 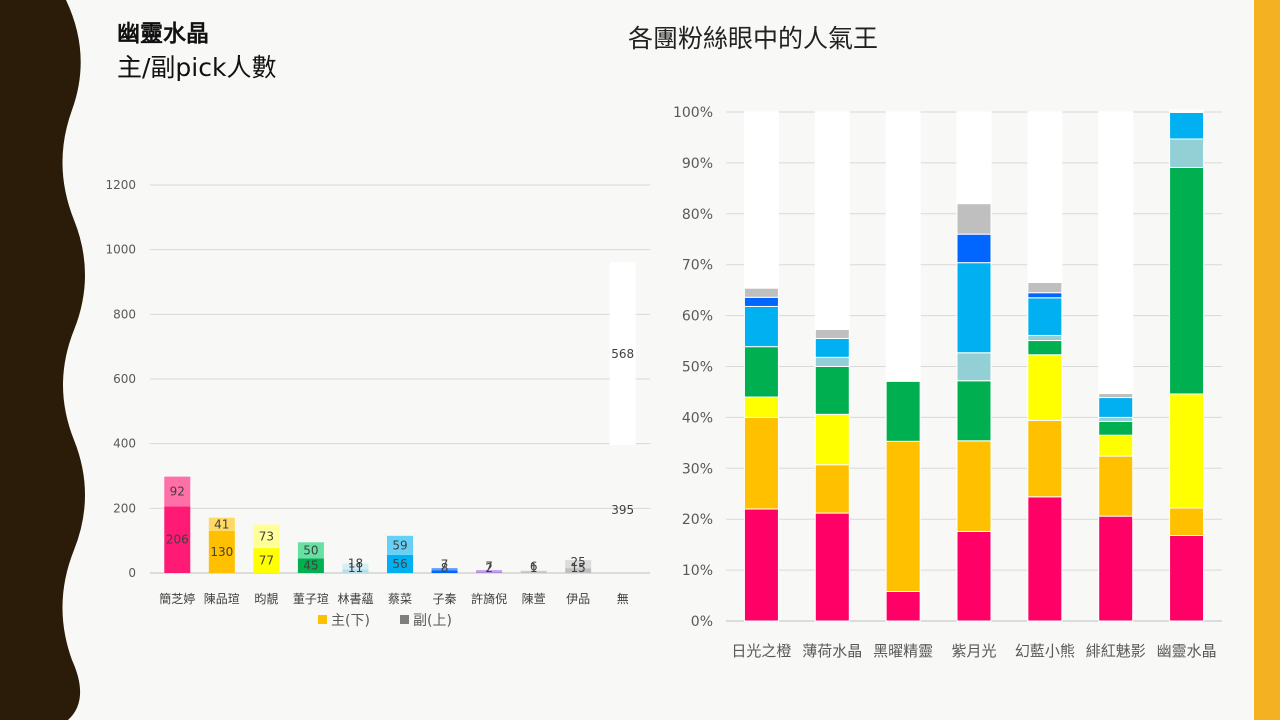 What do you see at coordinates (697, 469) in the screenshot?
I see `y-tick-label: 30%` at bounding box center [697, 469].